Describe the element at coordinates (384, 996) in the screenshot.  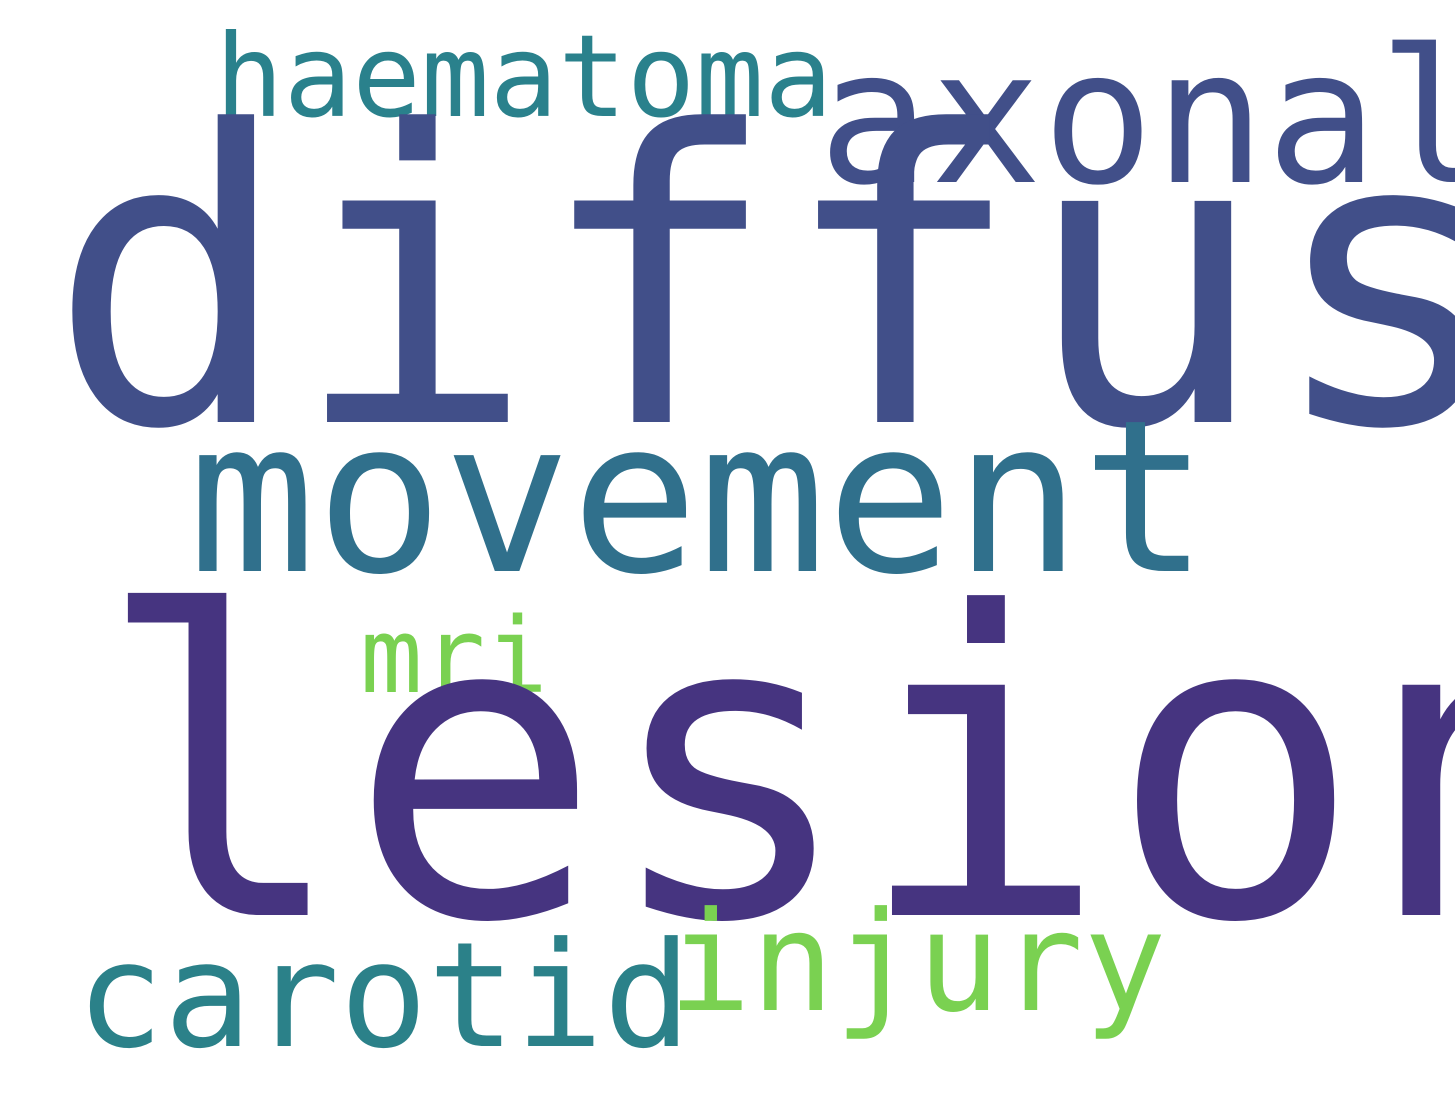
I see `word-carotid: carotid` at that location.